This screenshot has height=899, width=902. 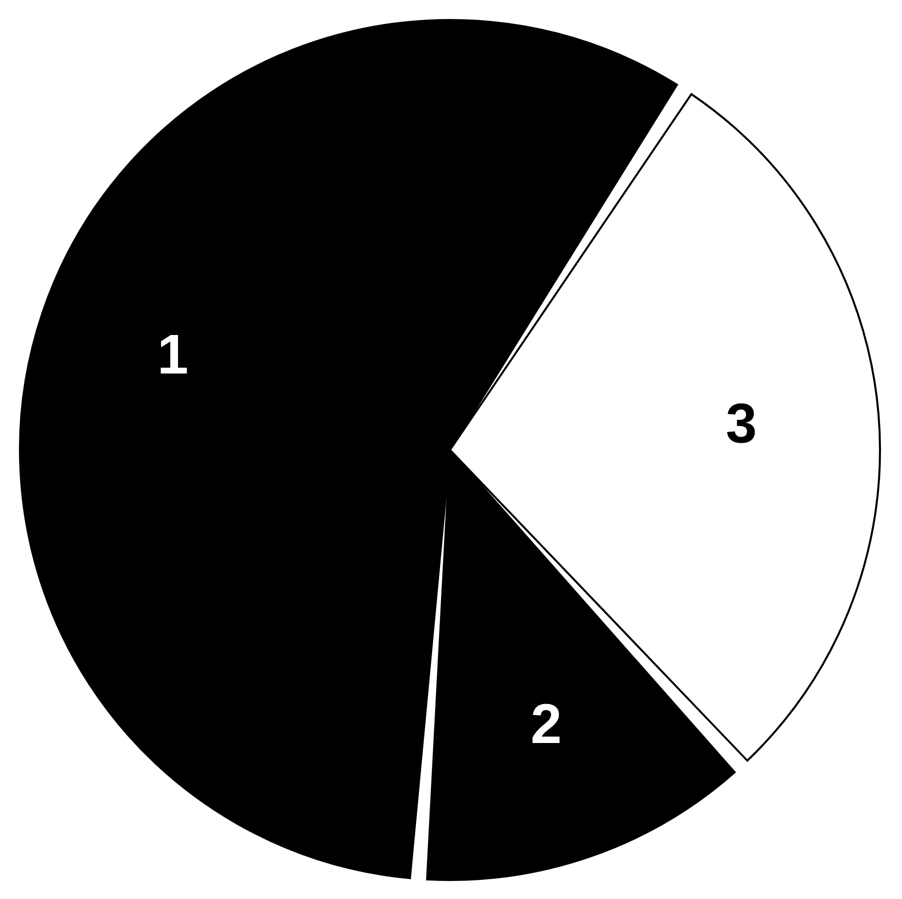 I want to click on slice-label: 1, so click(x=172, y=354).